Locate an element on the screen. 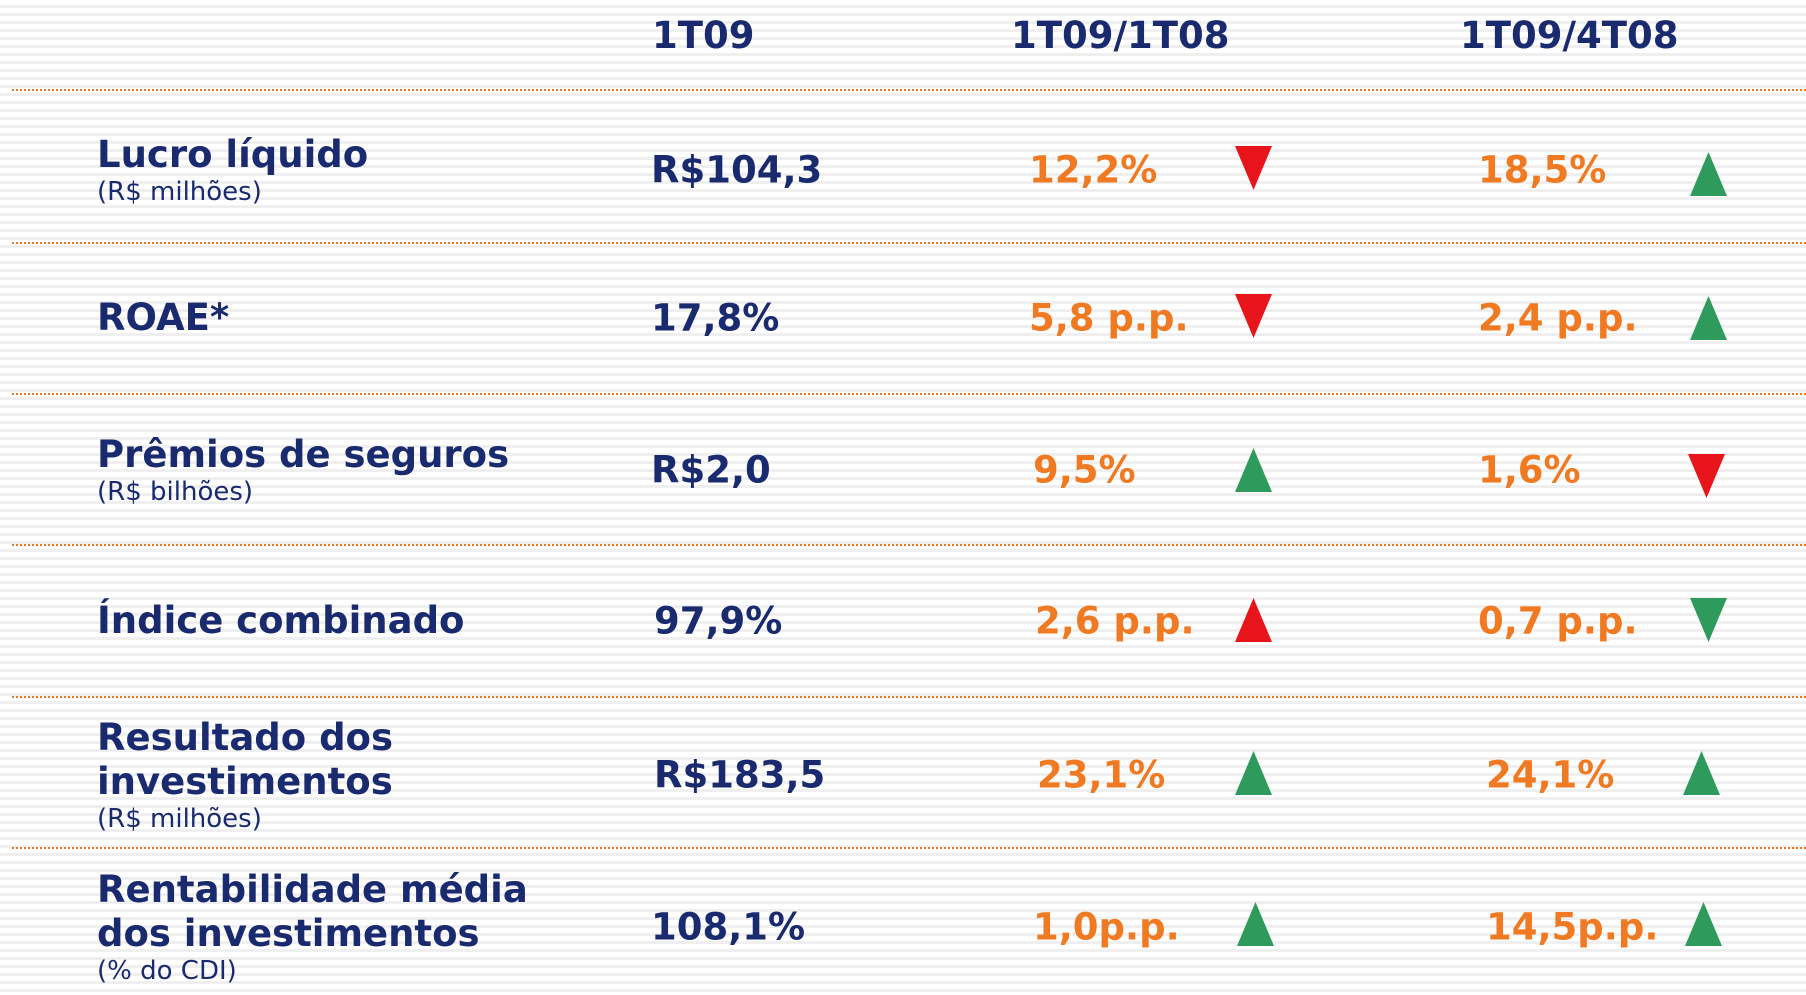 This screenshot has width=1806, height=995. column-header: 1T09 is located at coordinates (703, 35).